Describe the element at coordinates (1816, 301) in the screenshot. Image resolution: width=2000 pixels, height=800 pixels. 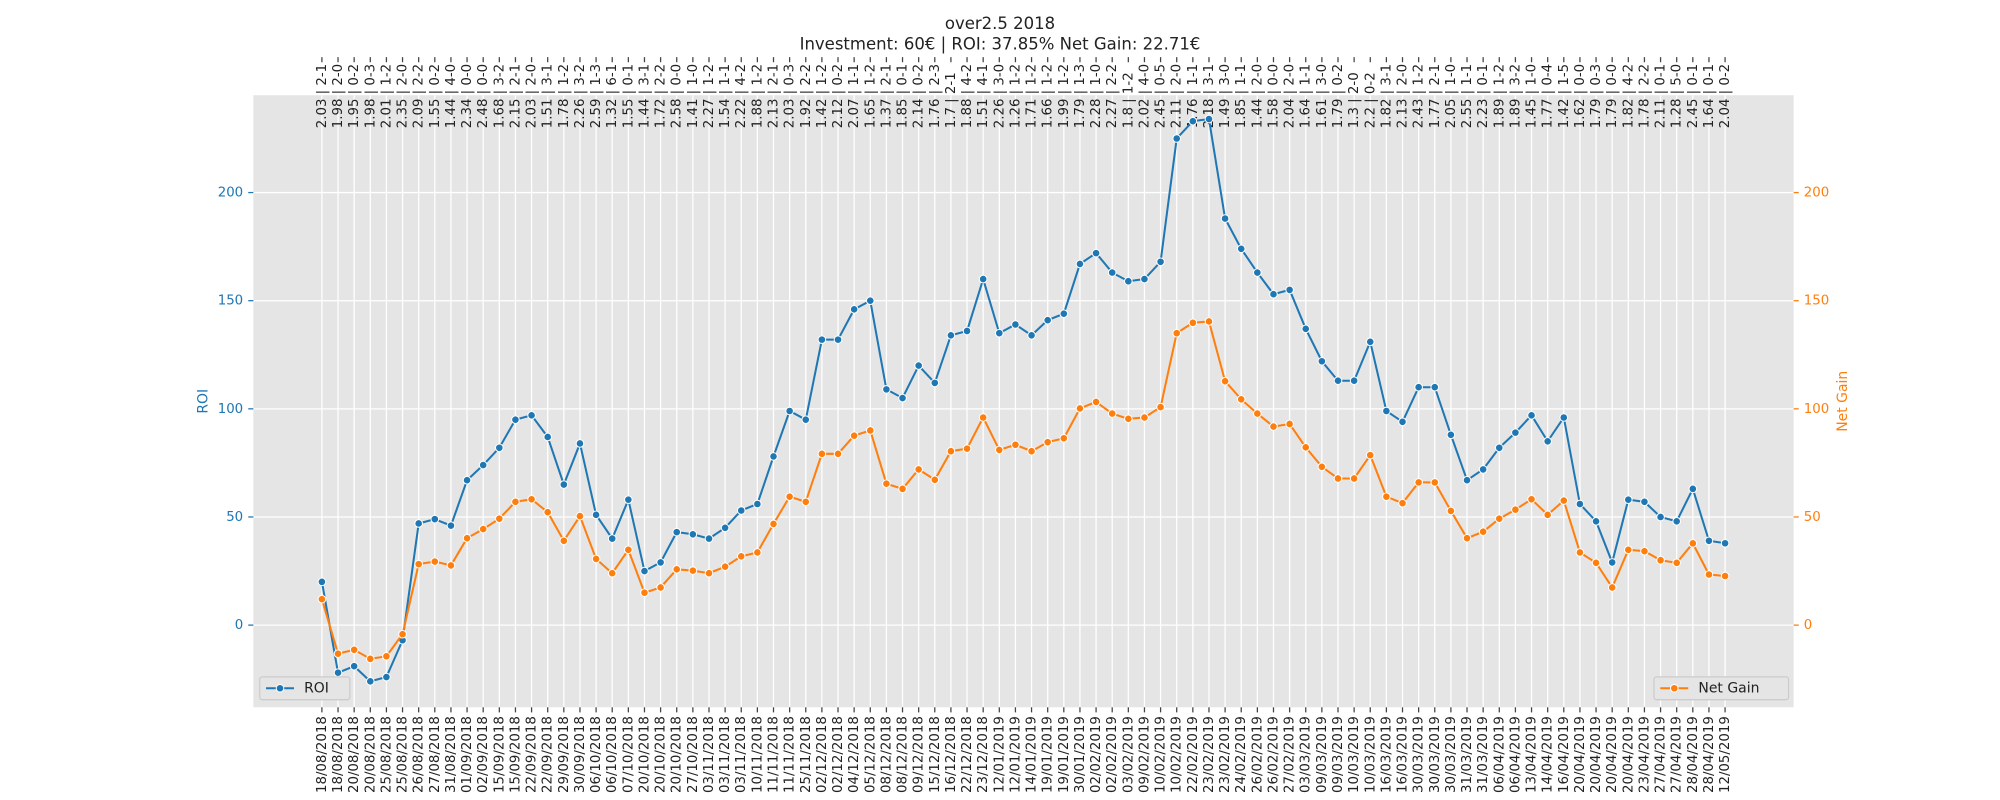
I see `y2-tick-label: 150` at that location.